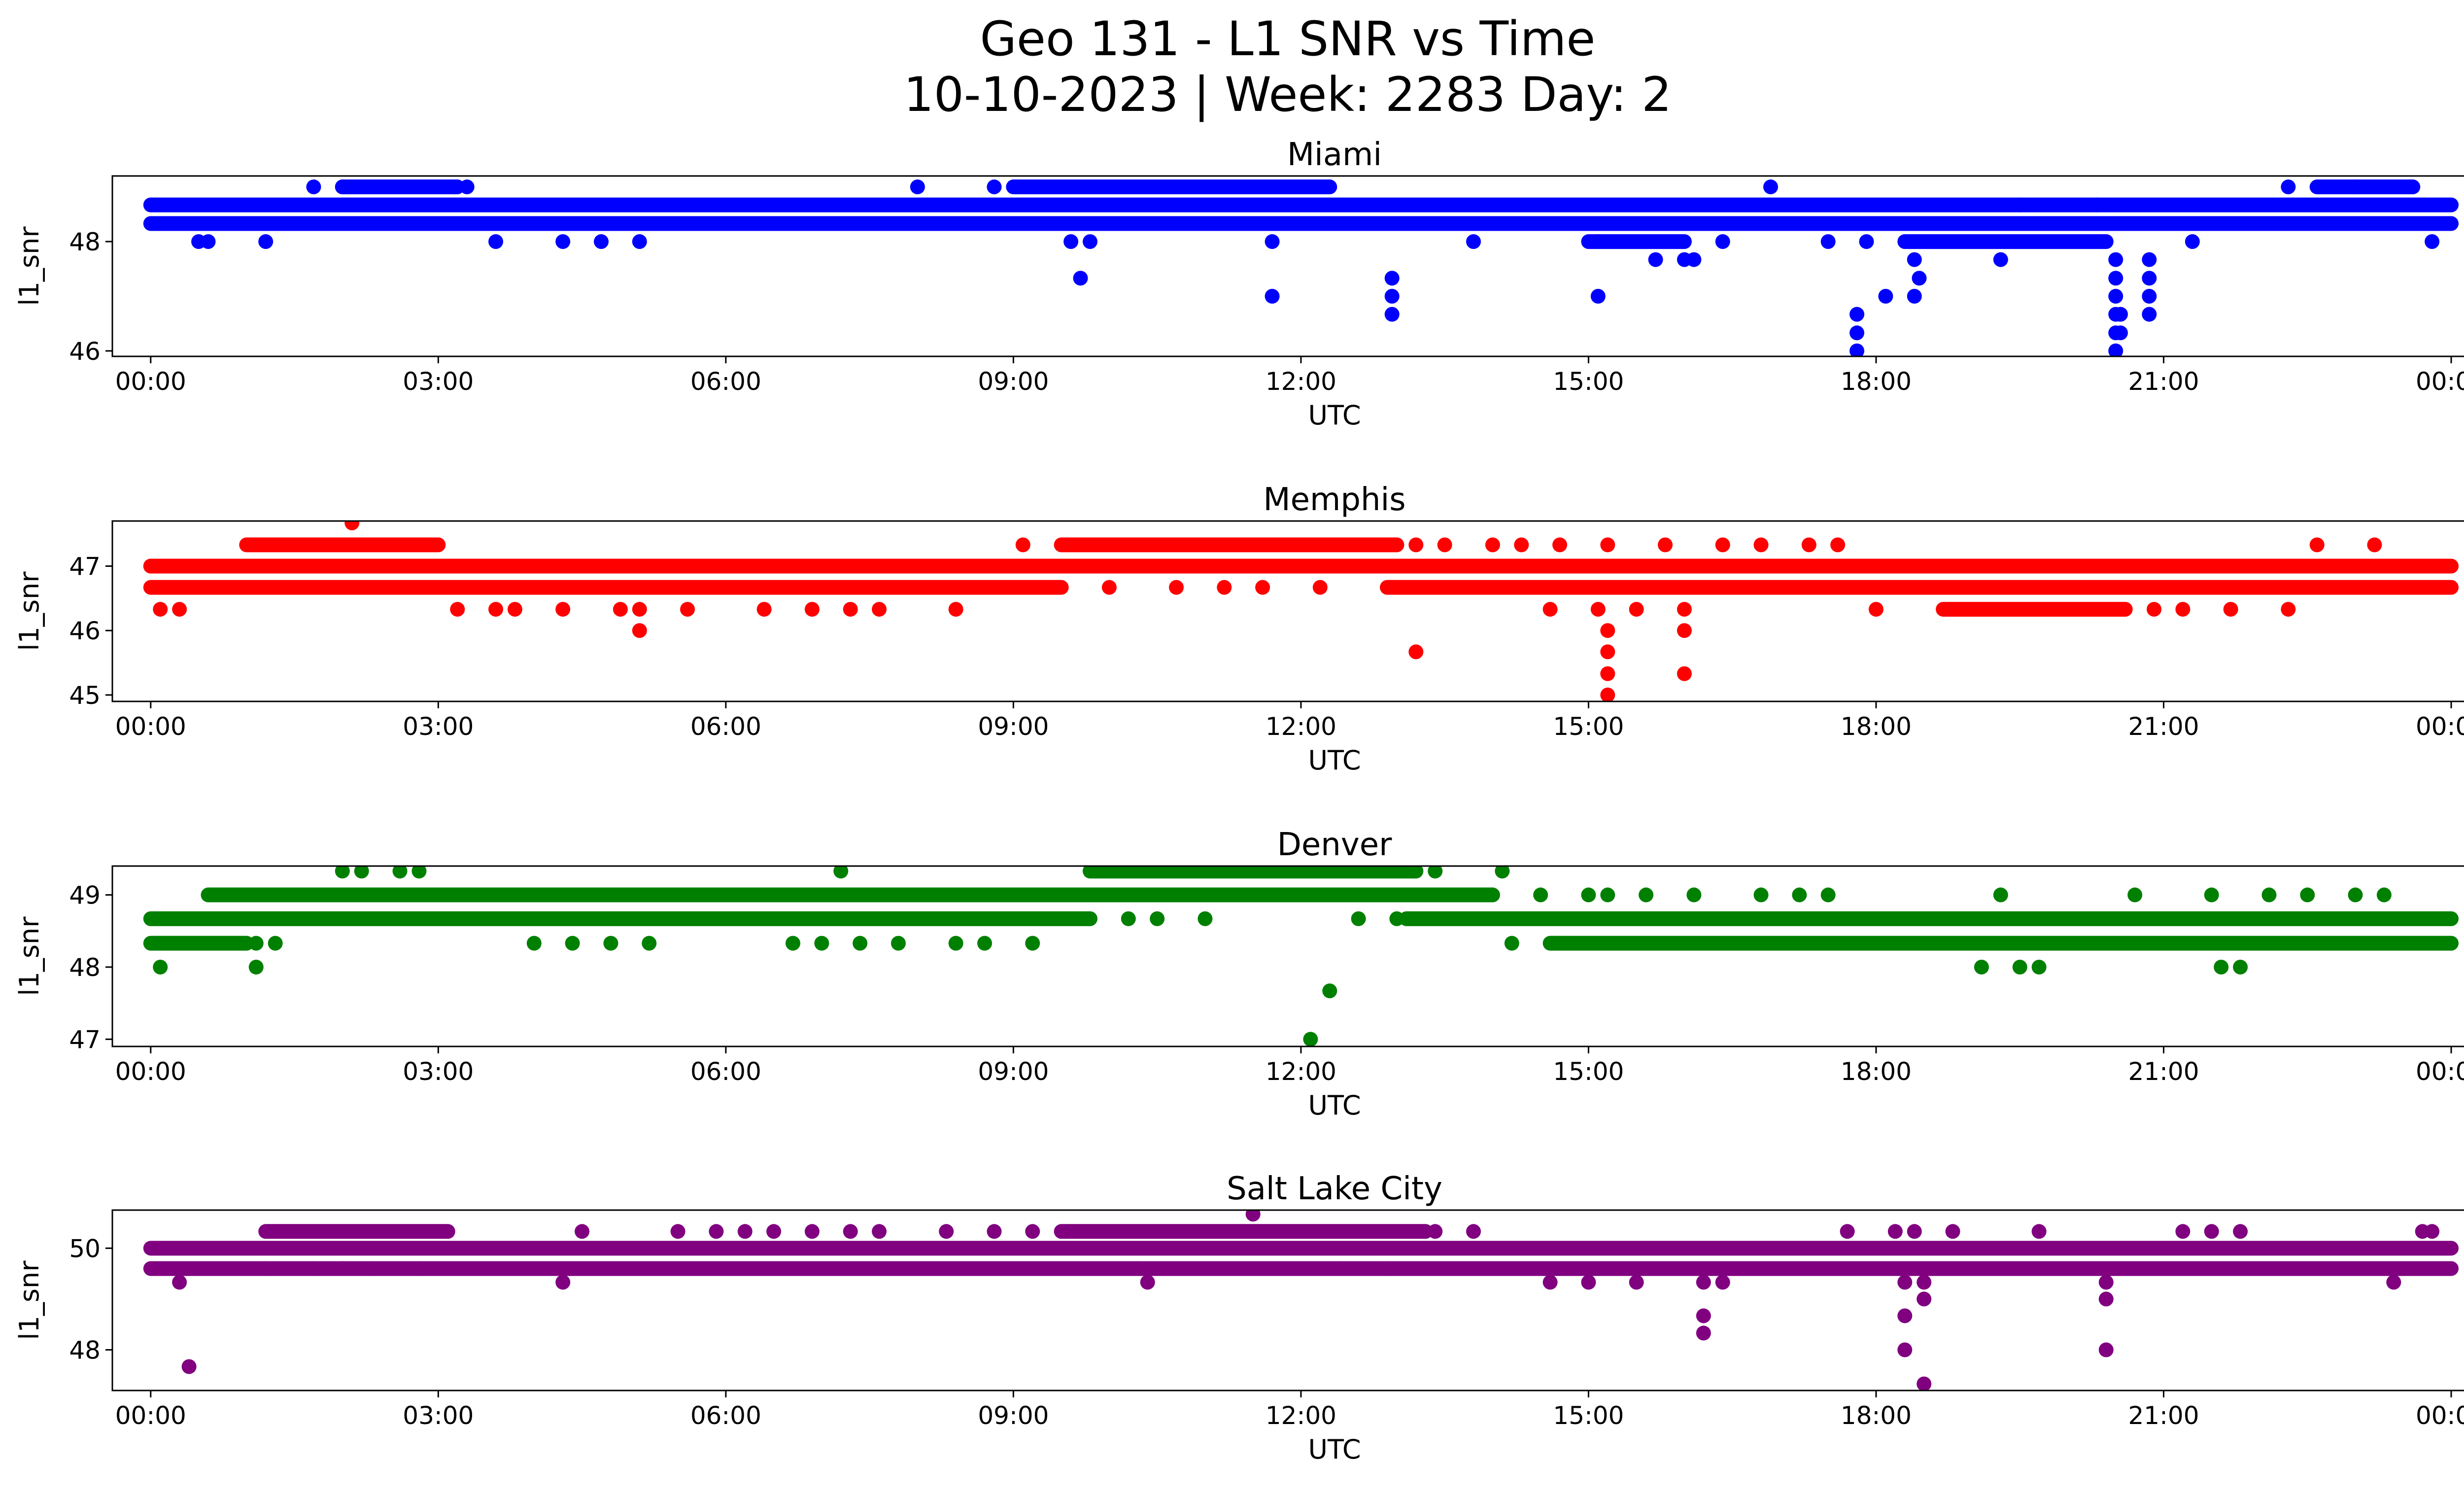 The width and height of the screenshot is (2464, 1495). I want to click on x-tick-label: 21:00, so click(2163, 381).